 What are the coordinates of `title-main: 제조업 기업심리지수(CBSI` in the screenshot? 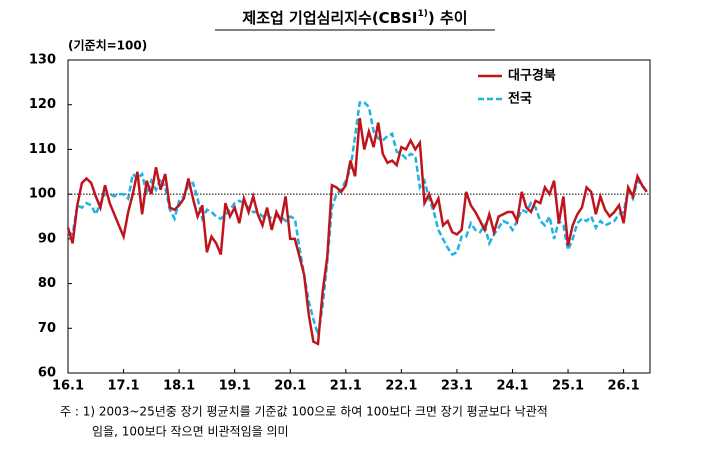 It's located at (329, 18).